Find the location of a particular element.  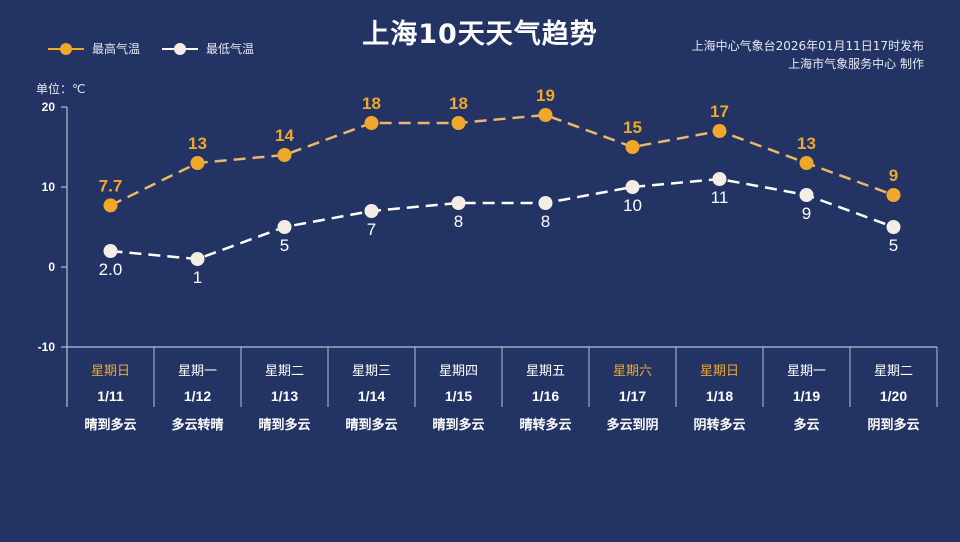

day-column: 星期日 1/18 阴转多云 is located at coordinates (719, 392).